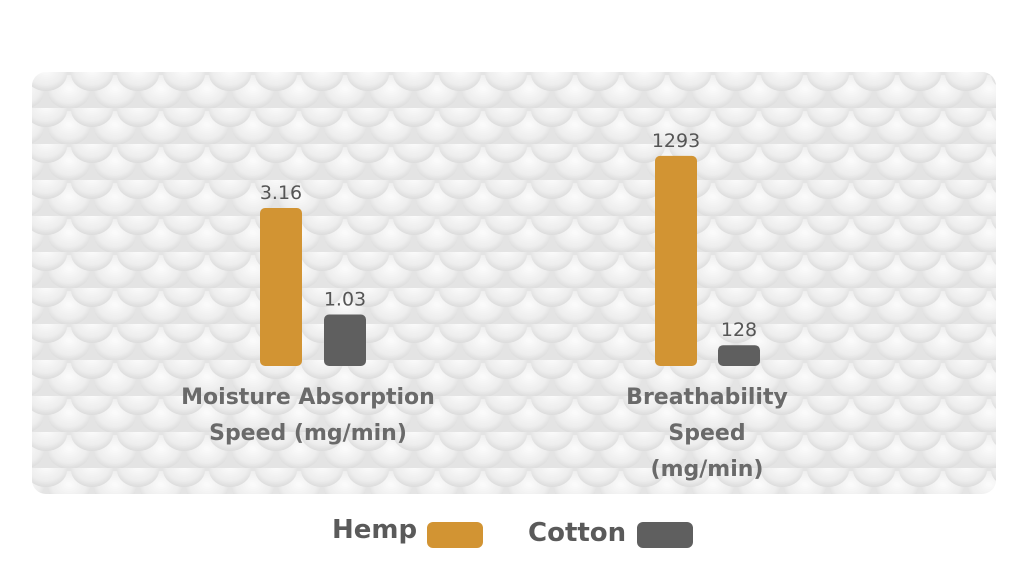  Describe the element at coordinates (308, 415) in the screenshot. I see `category-label: Moisture Absorption Speed (mg/min)` at that location.